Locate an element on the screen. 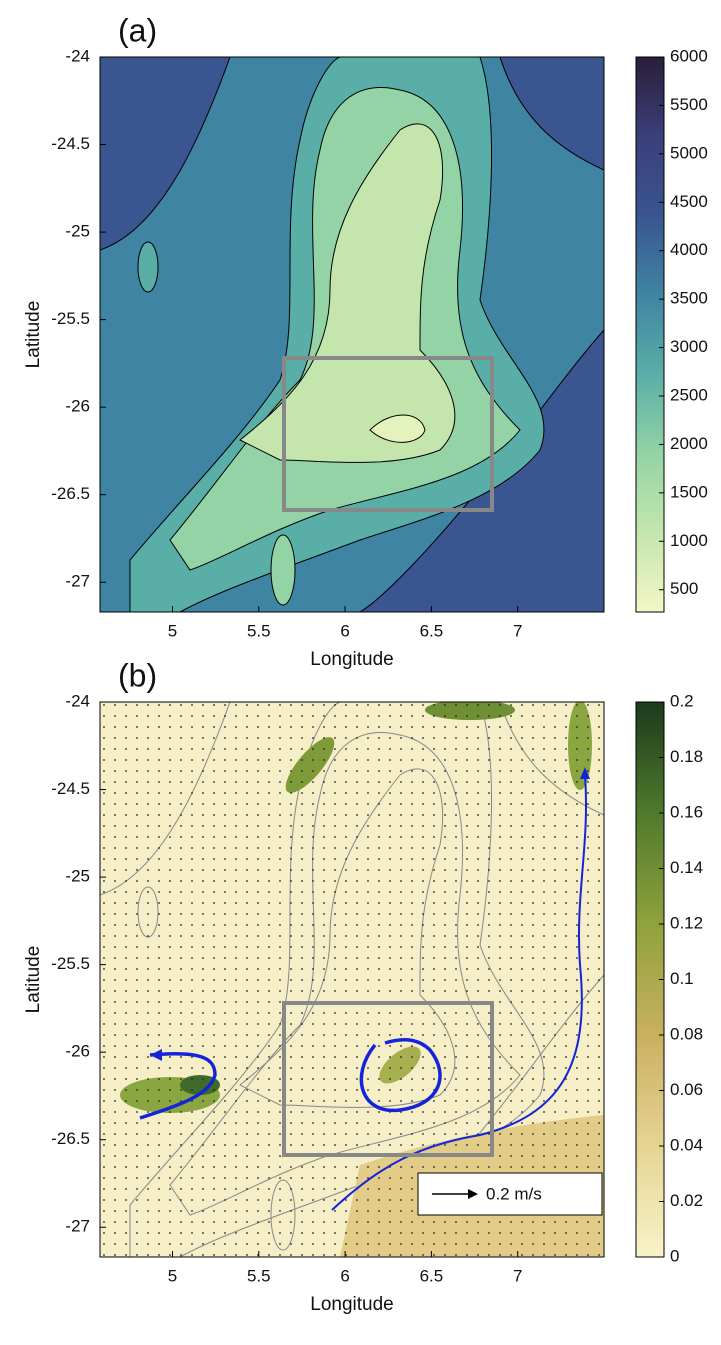  colorbar-tick-label: 0.18 is located at coordinates (686, 756).